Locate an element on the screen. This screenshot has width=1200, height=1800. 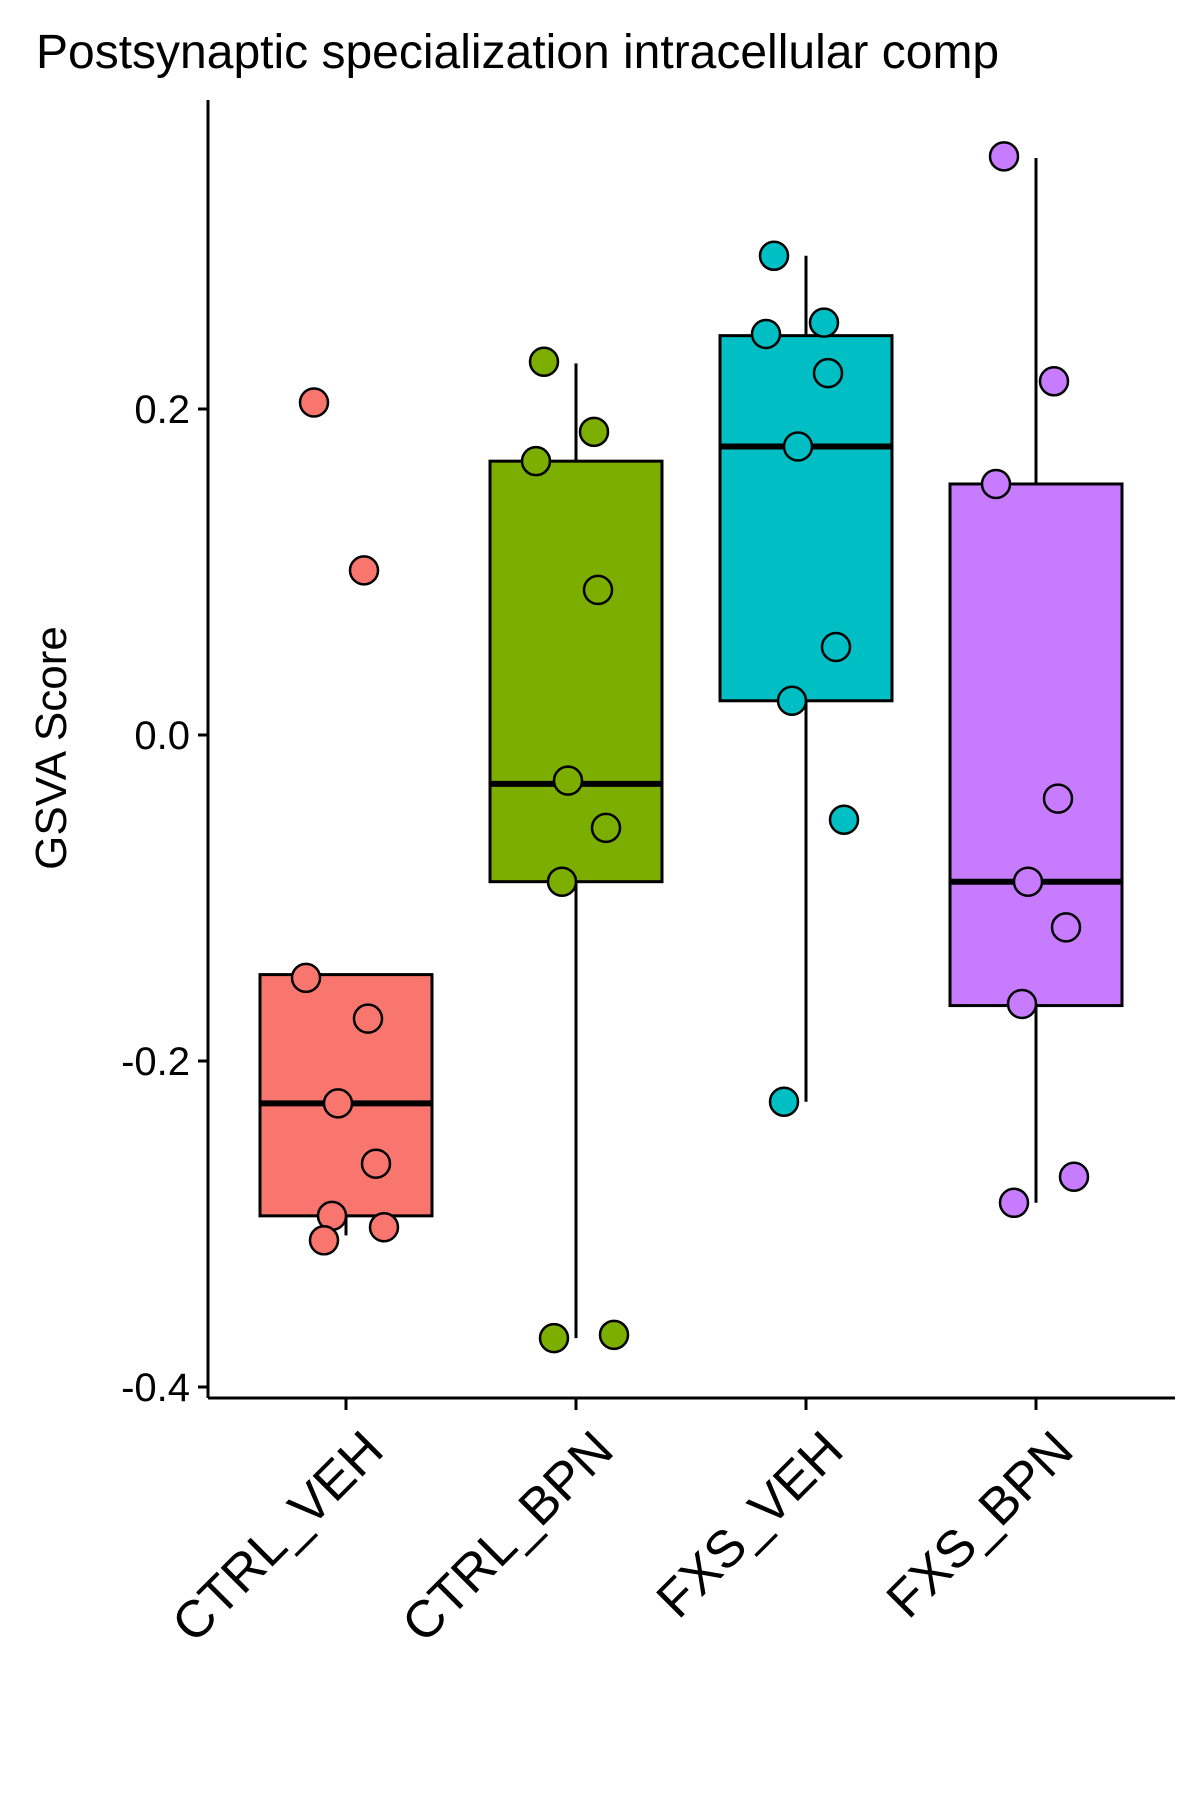
box-fxs-veh is located at coordinates (806, 518).